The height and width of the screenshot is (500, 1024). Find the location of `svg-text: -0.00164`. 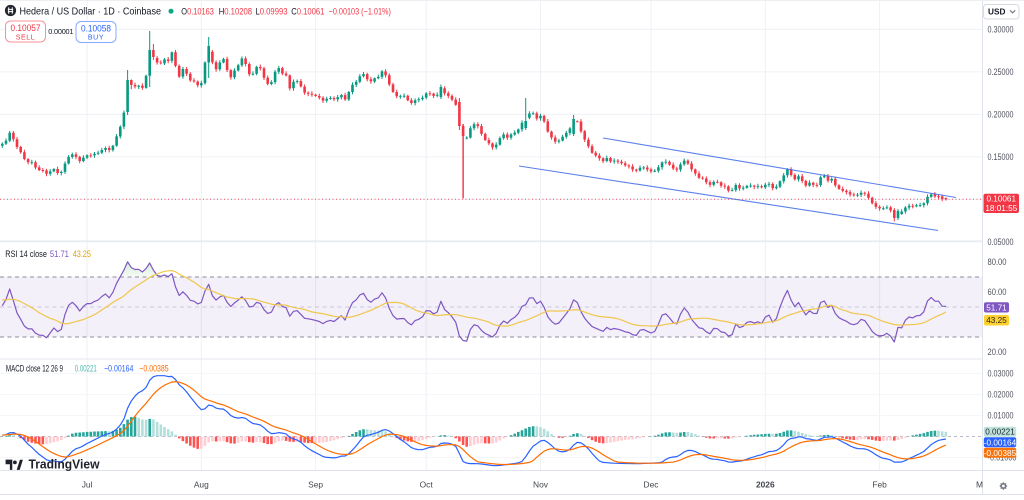

svg-text: -0.00164 is located at coordinates (1000, 442).